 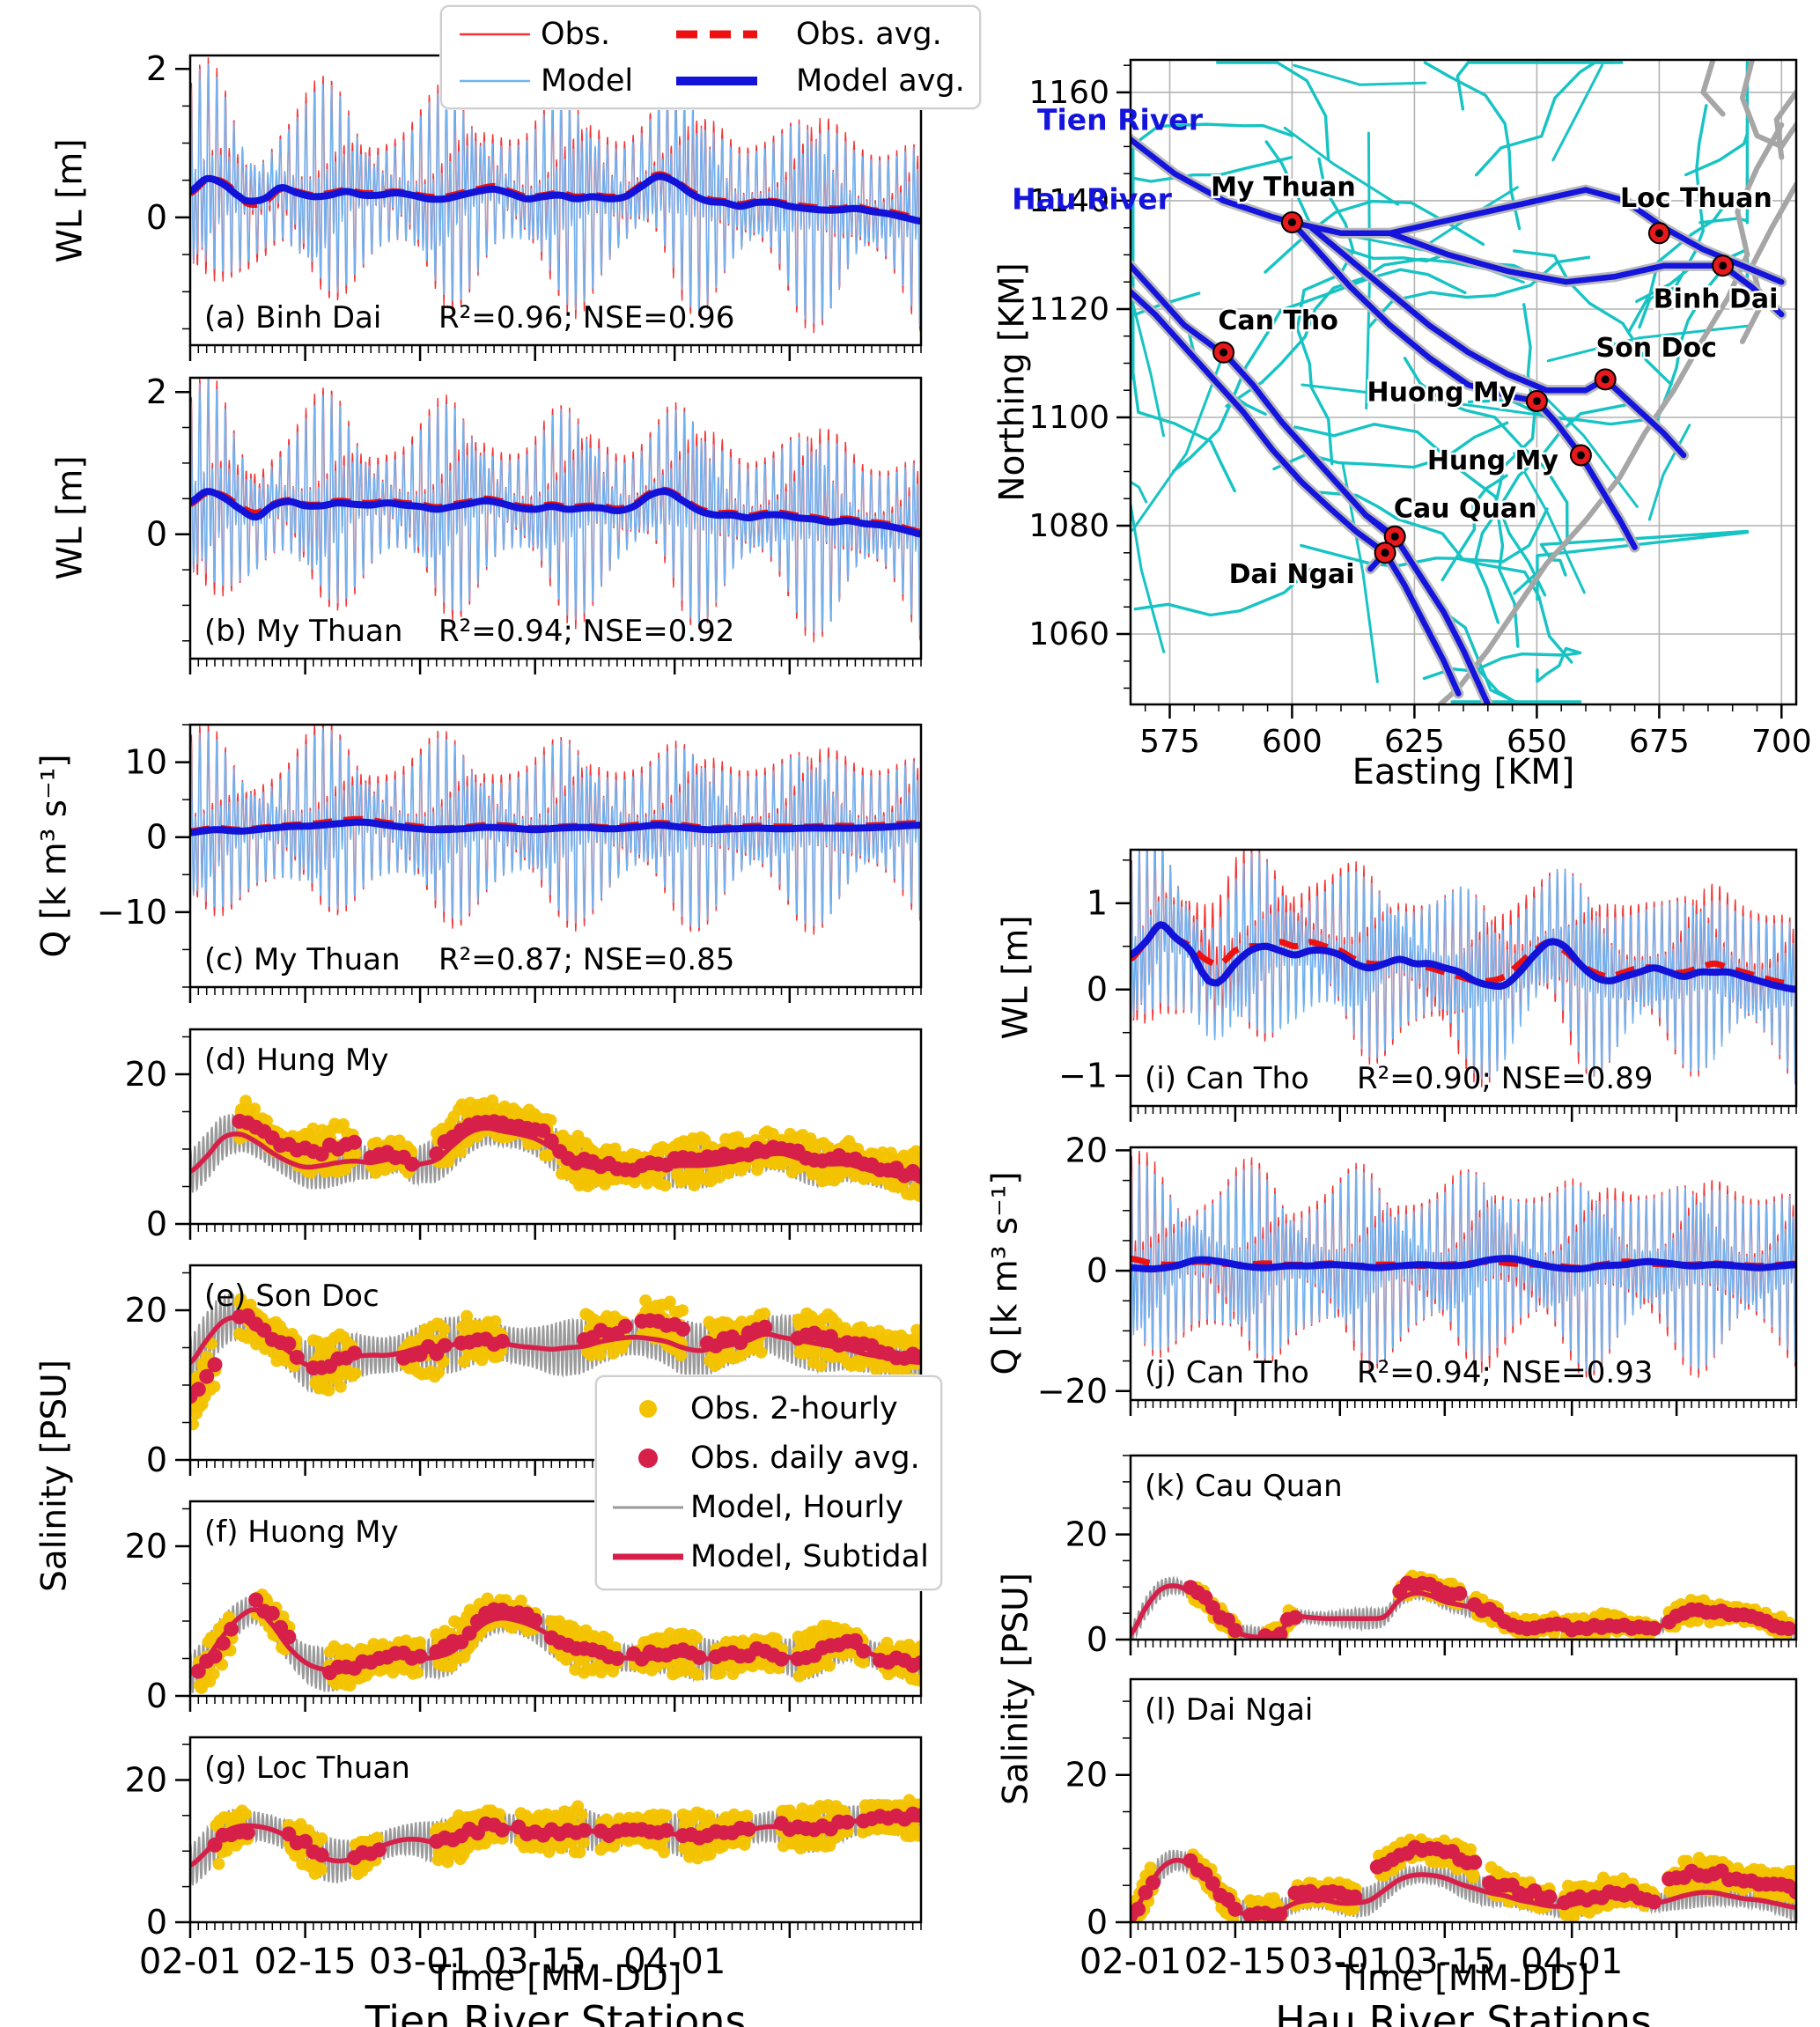 I want to click on svg-text: −1, so click(x=1083, y=1076).